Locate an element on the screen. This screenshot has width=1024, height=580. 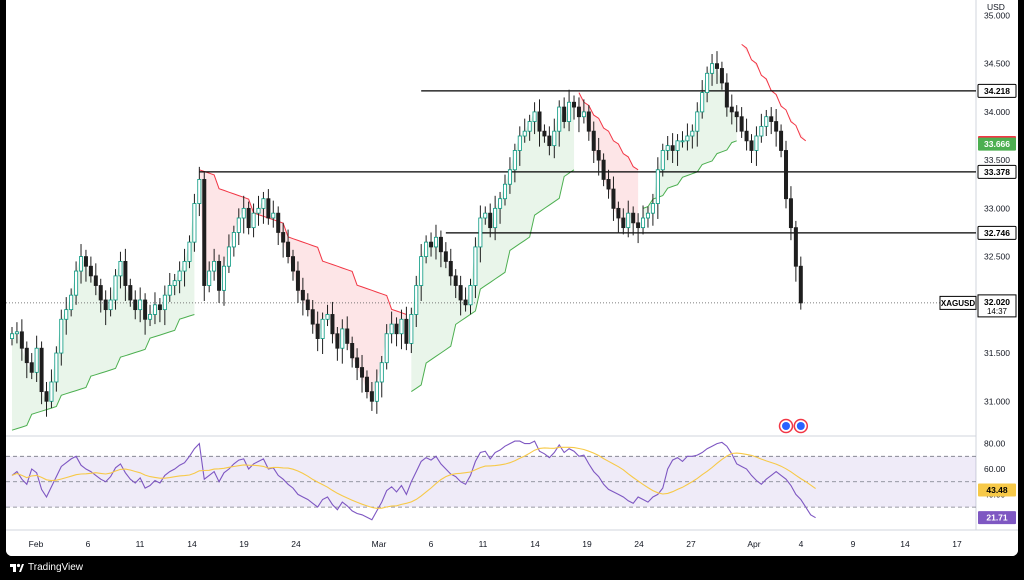
symbol-label: XAGUSD is located at coordinates (958, 302).